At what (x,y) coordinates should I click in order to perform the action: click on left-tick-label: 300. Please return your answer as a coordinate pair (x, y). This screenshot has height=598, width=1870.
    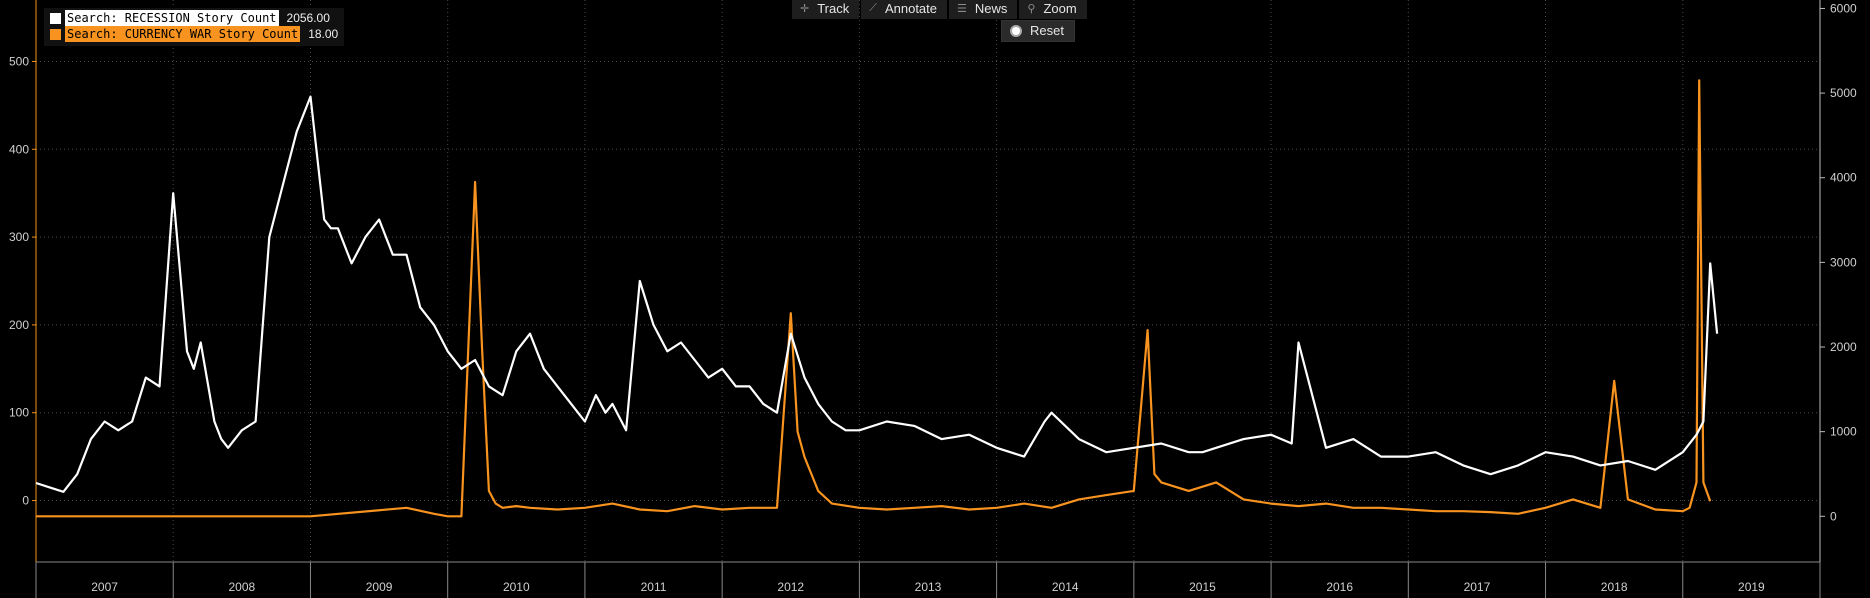
    Looking at the image, I should click on (19, 237).